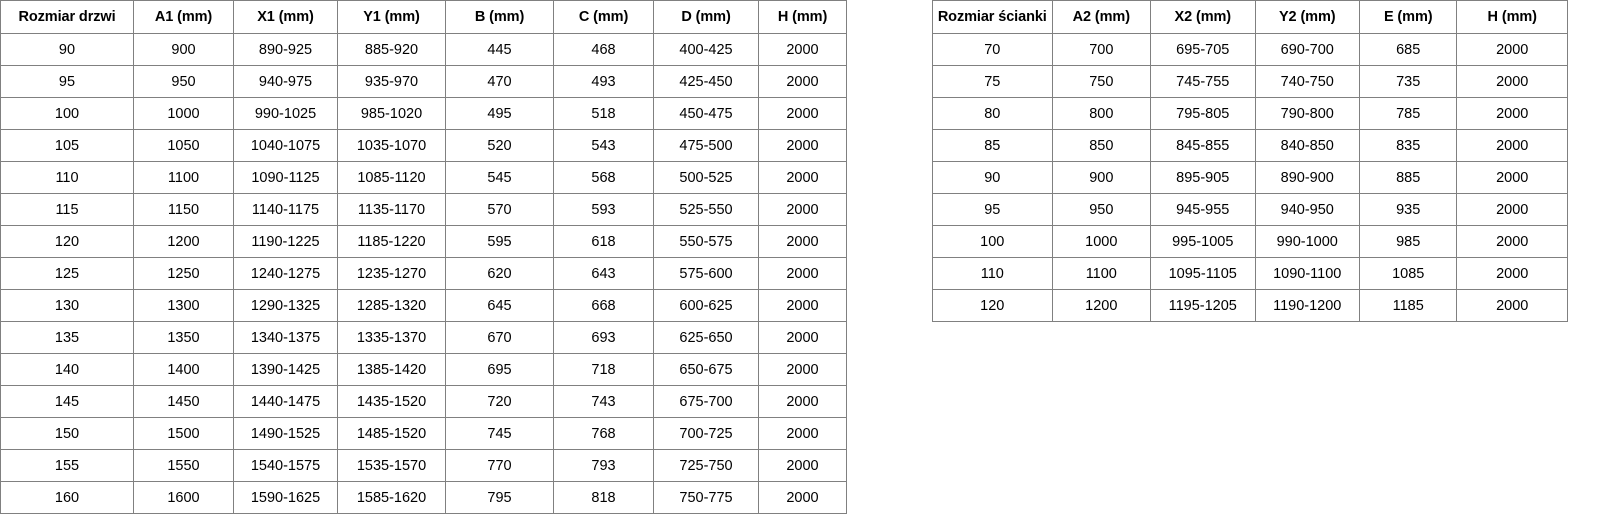 This screenshot has width=1600, height=514. What do you see at coordinates (1203, 81) in the screenshot?
I see `walls-cell: 745-755` at bounding box center [1203, 81].